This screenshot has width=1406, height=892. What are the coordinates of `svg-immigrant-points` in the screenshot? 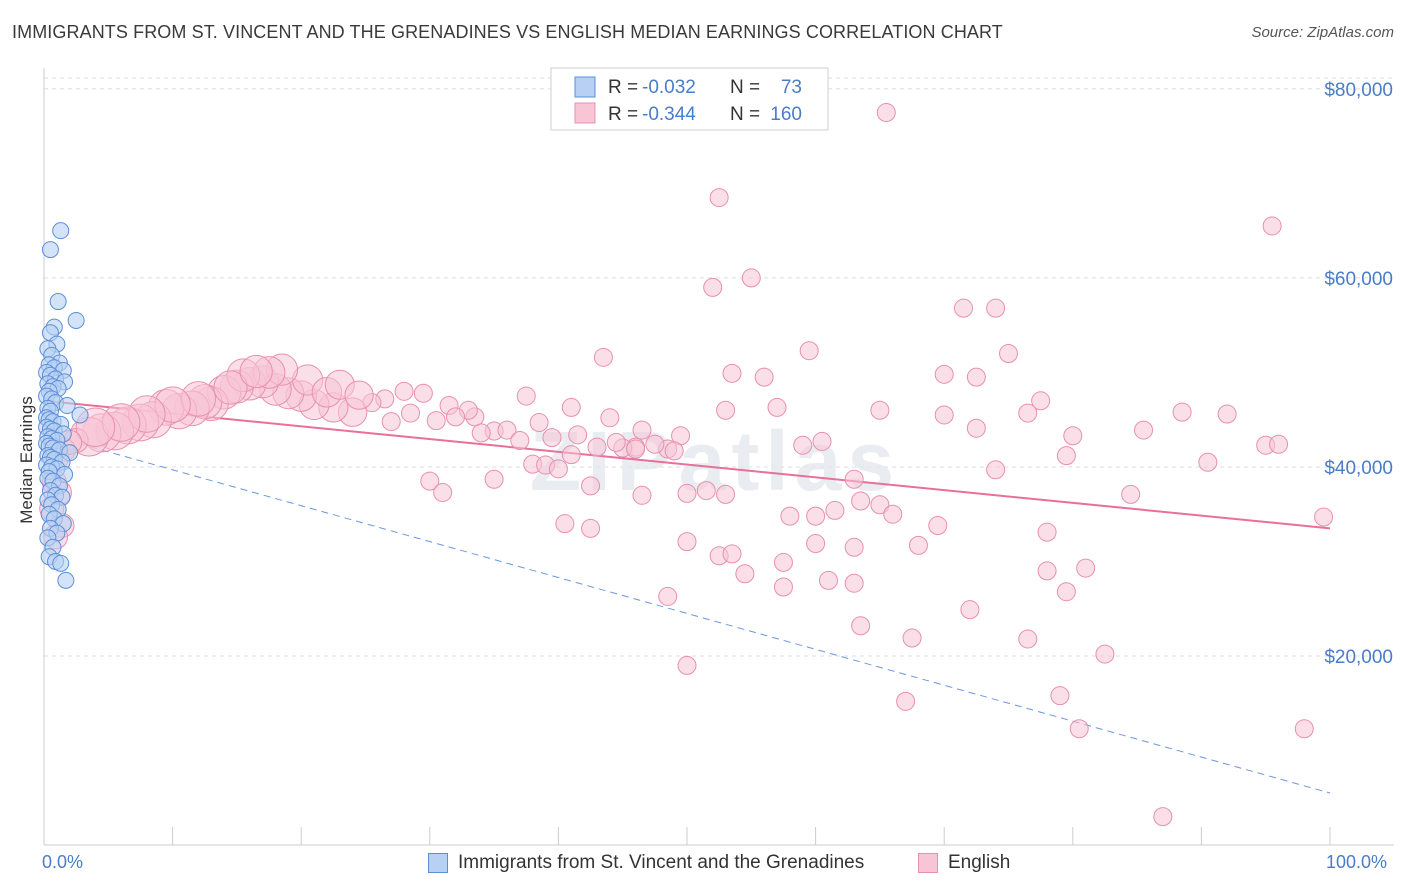 It's located at (63, 405).